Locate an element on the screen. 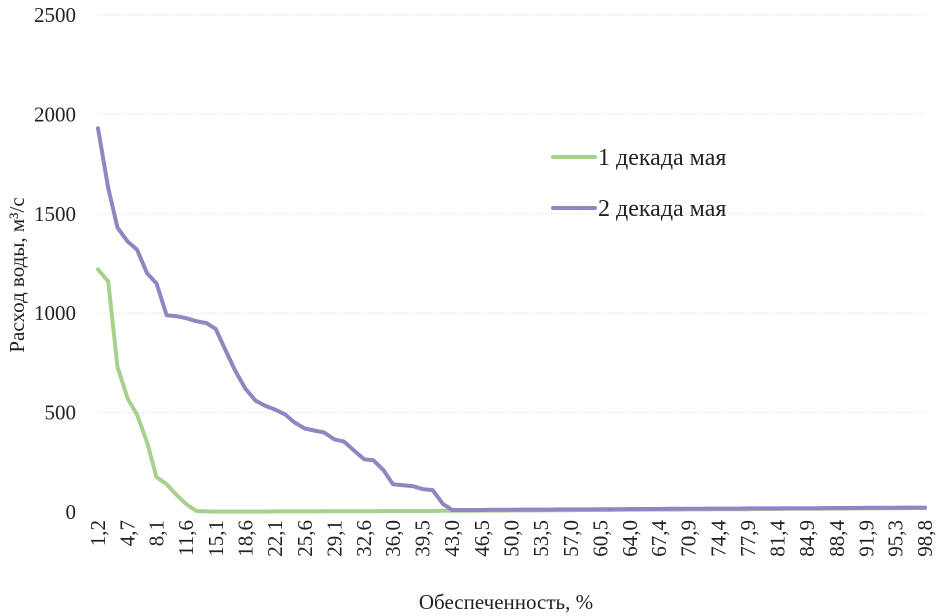  x-tick-label: 8,1 is located at coordinates (156, 533).